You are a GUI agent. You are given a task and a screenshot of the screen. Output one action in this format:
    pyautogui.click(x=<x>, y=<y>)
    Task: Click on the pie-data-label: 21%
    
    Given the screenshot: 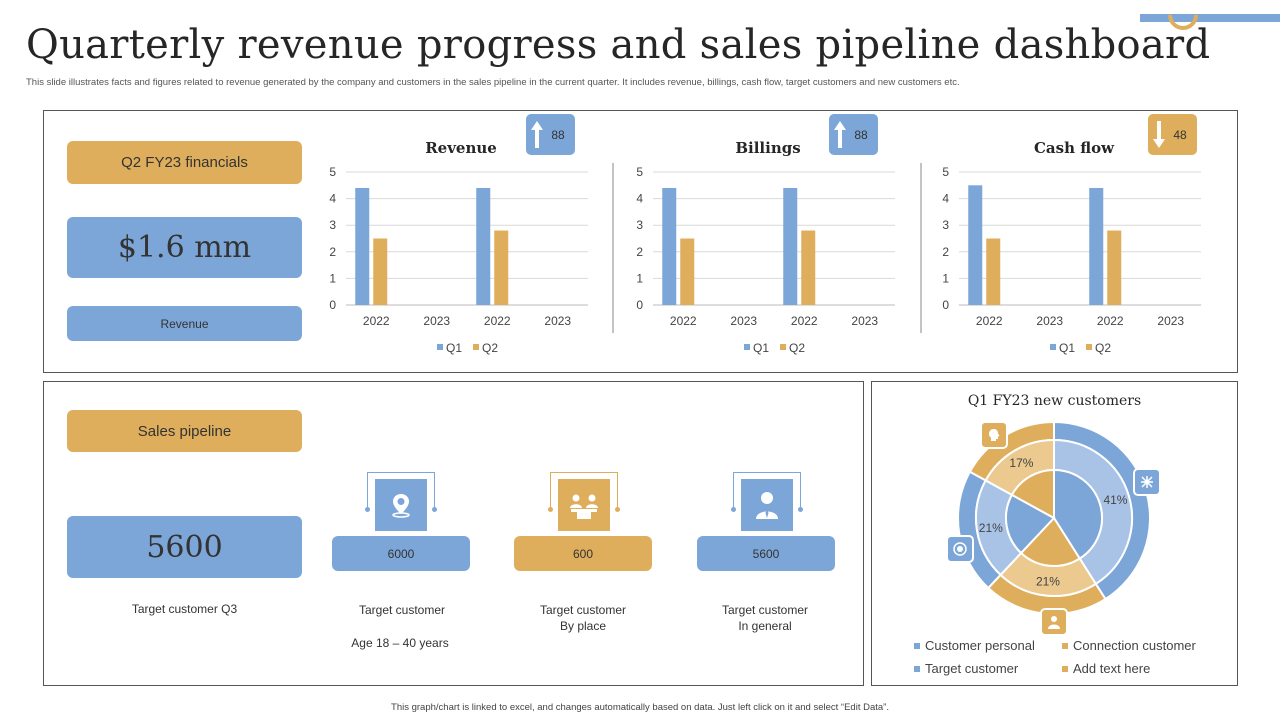 What is the action you would take?
    pyautogui.click(x=1048, y=582)
    